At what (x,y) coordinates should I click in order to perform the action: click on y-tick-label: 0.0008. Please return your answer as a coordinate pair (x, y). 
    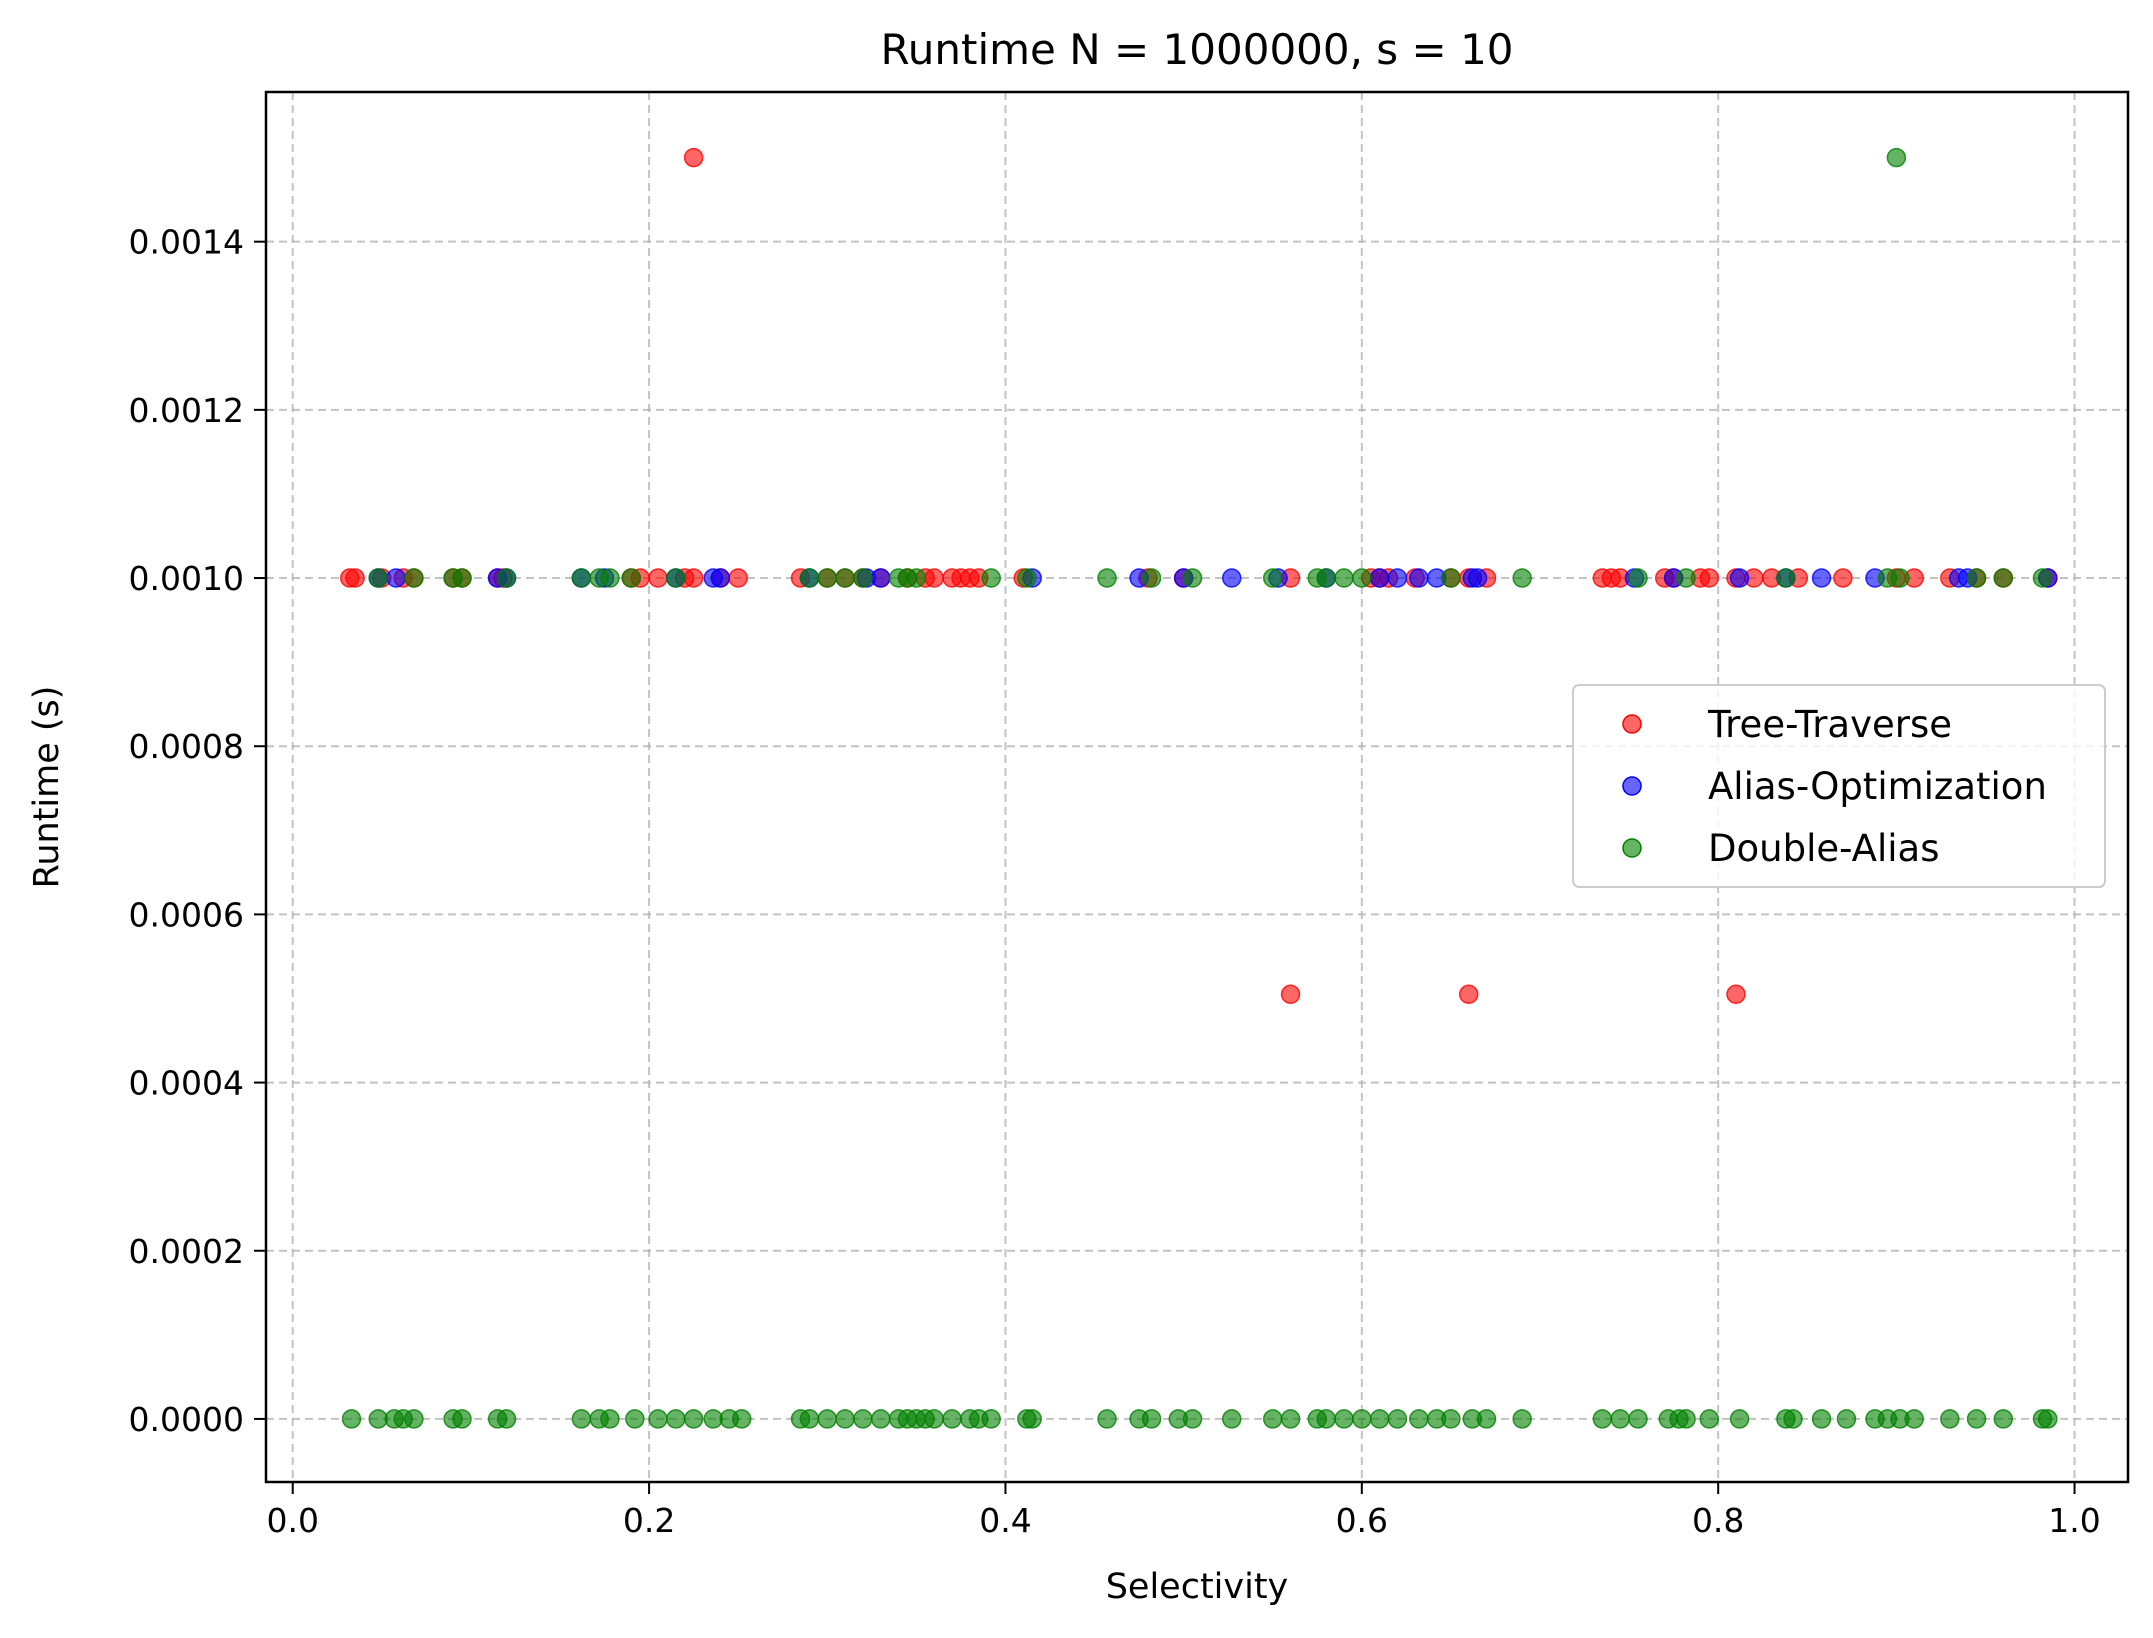
    Looking at the image, I should click on (186, 746).